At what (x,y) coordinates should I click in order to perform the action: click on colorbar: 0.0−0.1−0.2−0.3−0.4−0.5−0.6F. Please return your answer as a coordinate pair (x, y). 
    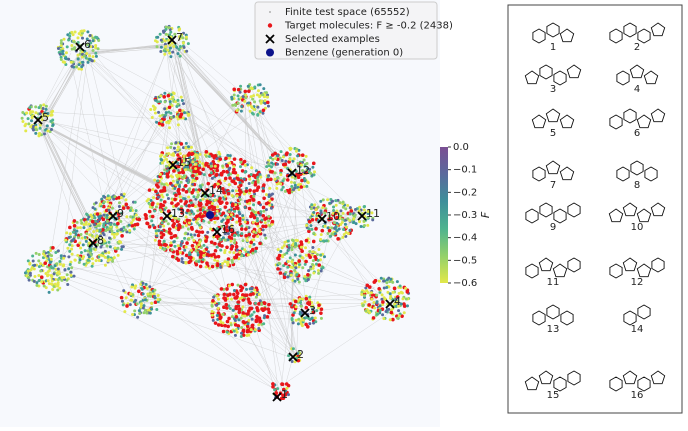
    Looking at the image, I should click on (466, 215).